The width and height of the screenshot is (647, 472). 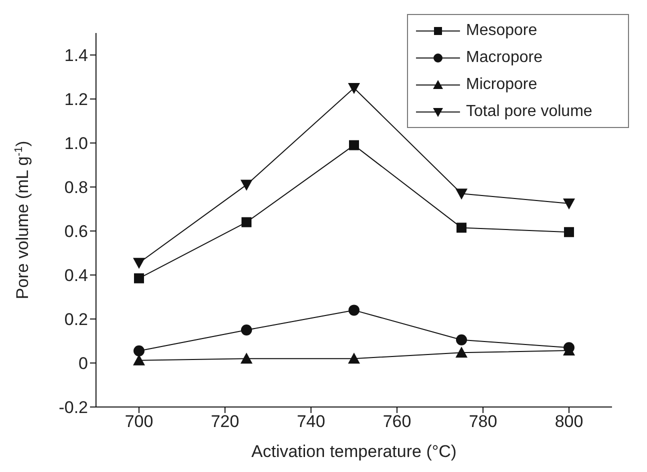 I want to click on x-tick-label: 740, so click(x=311, y=422).